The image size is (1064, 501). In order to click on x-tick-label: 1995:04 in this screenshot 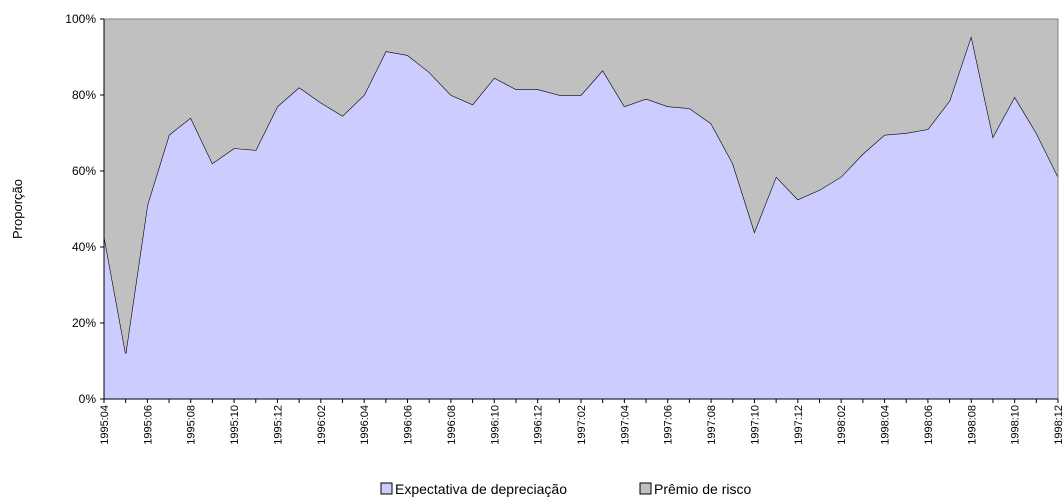, I will do `click(105, 425)`.